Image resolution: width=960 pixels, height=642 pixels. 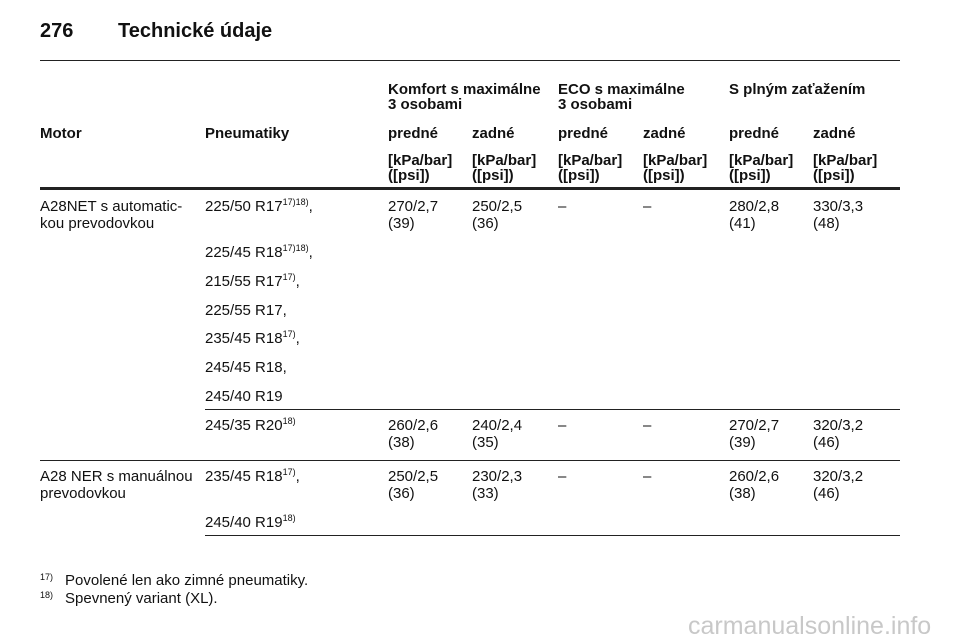 What do you see at coordinates (83, 493) in the screenshot?
I see `motor: prevodovkou` at bounding box center [83, 493].